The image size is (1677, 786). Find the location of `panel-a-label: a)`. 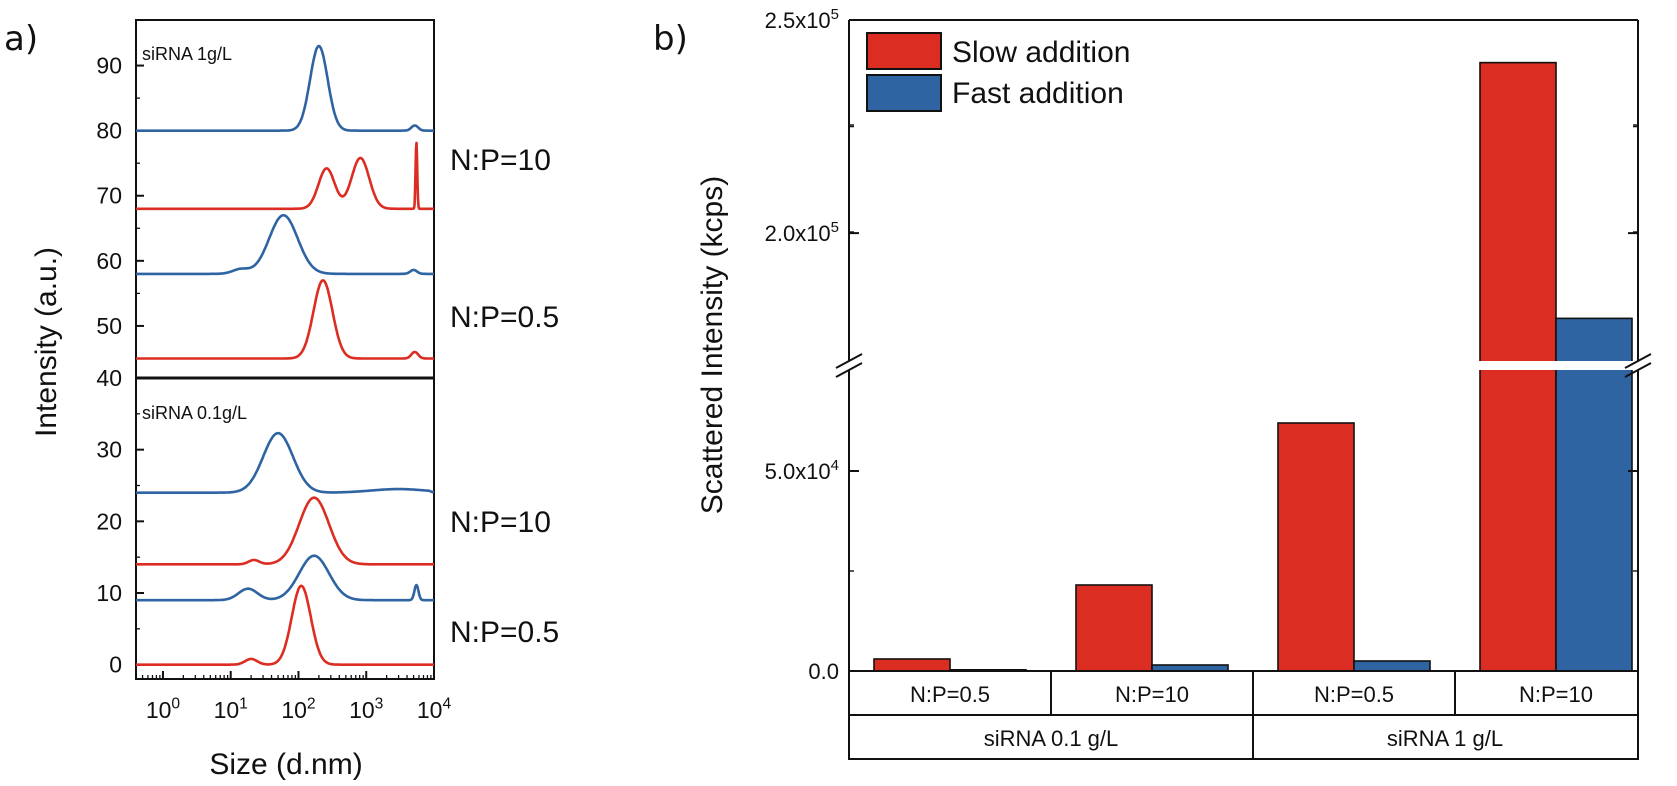

panel-a-label: a) is located at coordinates (21, 39).